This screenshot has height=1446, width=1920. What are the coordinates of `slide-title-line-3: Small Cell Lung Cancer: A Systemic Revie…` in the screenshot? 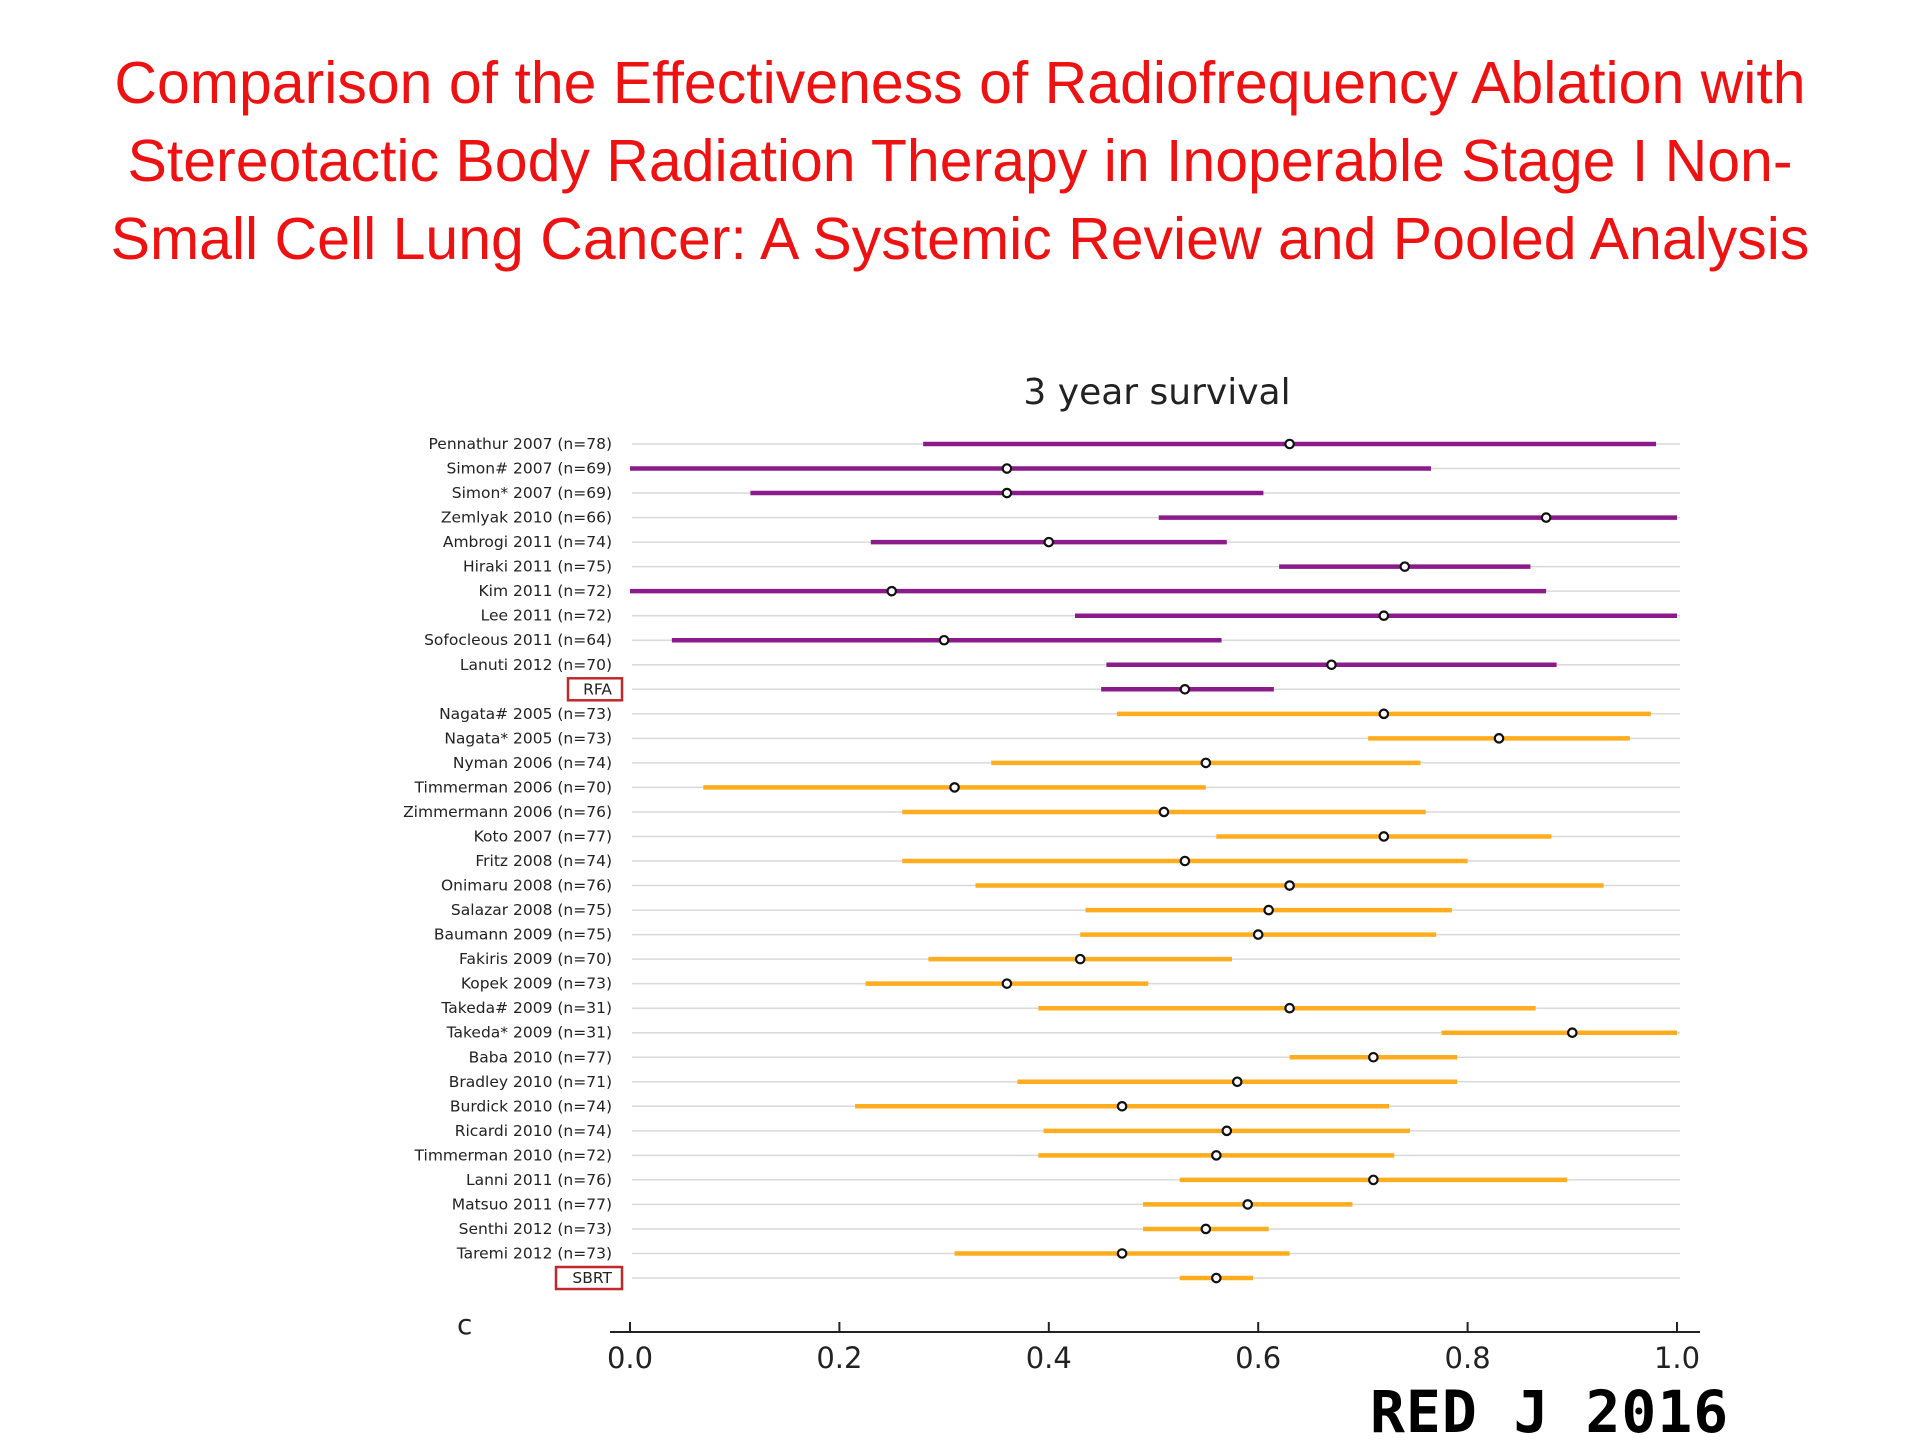 It's located at (960, 239).